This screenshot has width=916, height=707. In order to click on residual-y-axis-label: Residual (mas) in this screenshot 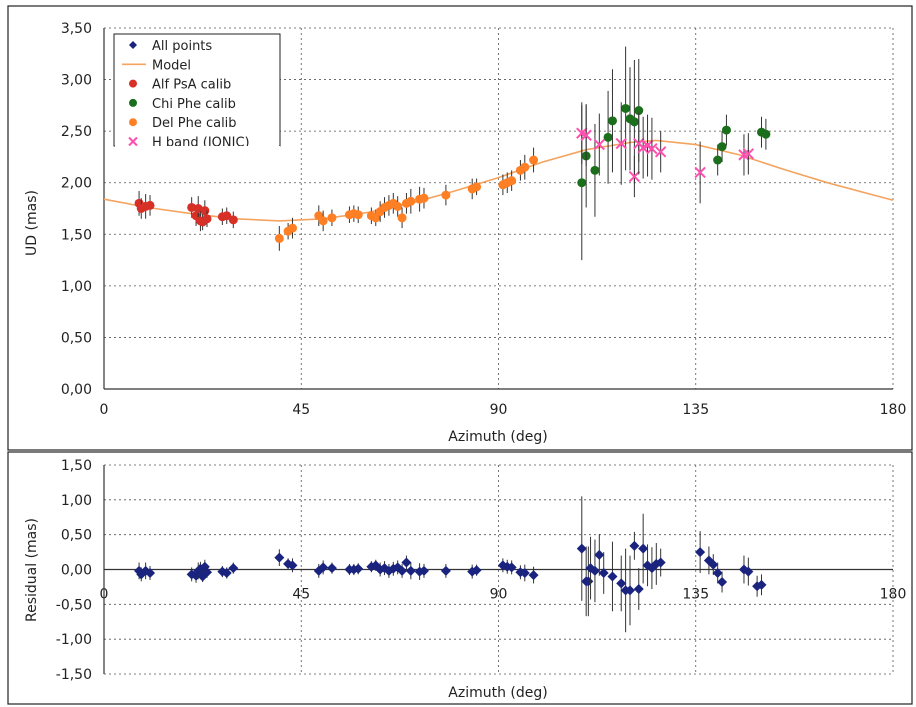, I will do `click(32, 570)`.